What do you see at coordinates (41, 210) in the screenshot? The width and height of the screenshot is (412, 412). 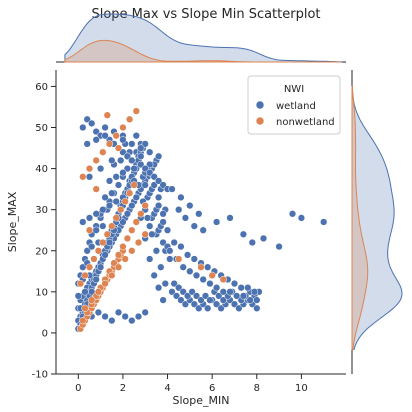 I see `y-tick-label: 30` at bounding box center [41, 210].